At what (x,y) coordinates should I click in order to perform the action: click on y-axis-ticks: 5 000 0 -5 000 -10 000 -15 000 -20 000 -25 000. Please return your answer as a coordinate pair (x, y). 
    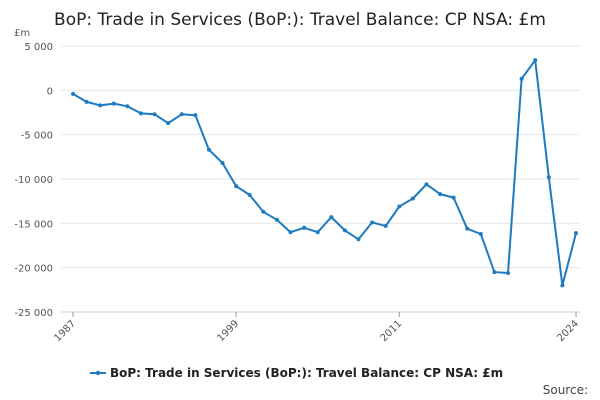
    Looking at the image, I should click on (33, 180).